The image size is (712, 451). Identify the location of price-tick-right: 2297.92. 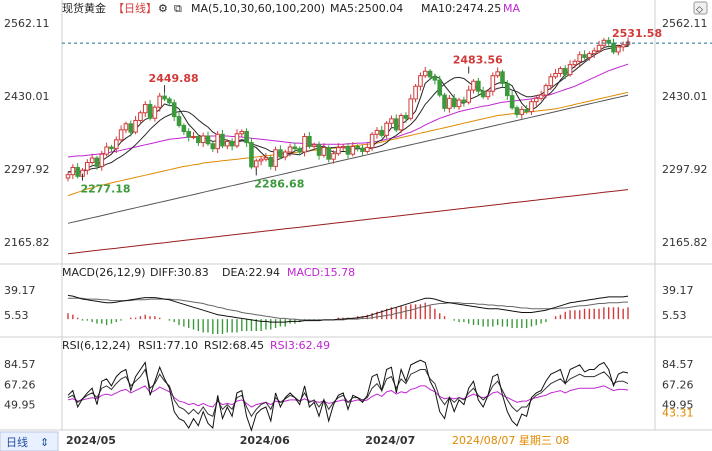
(685, 169).